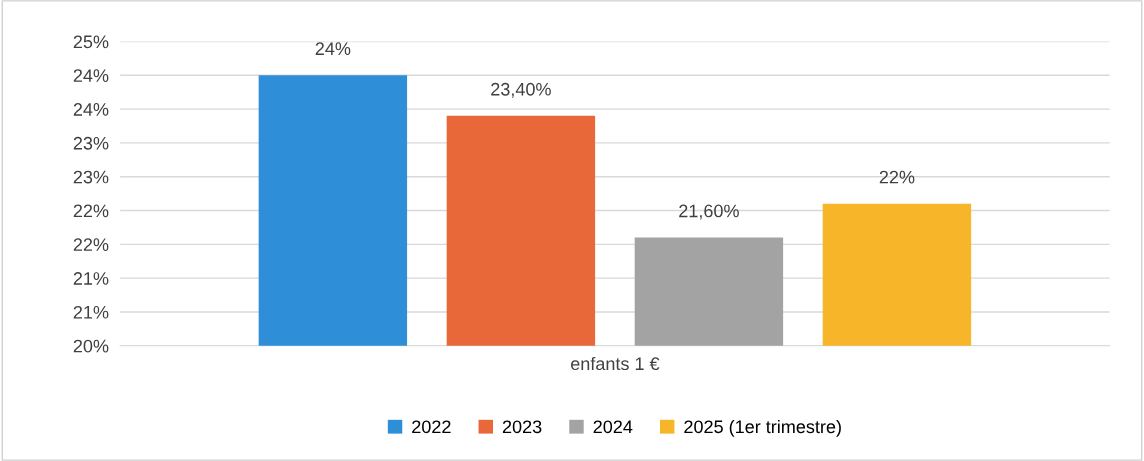  I want to click on y-tick-label: 25%, so click(91, 42).